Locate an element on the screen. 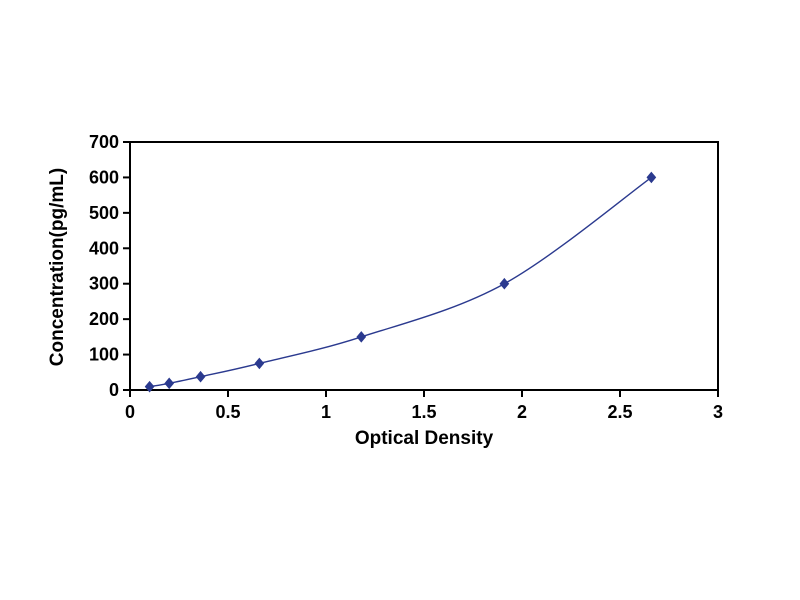  y-axis-title: Concentration(pg/mL) is located at coordinates (57, 267).